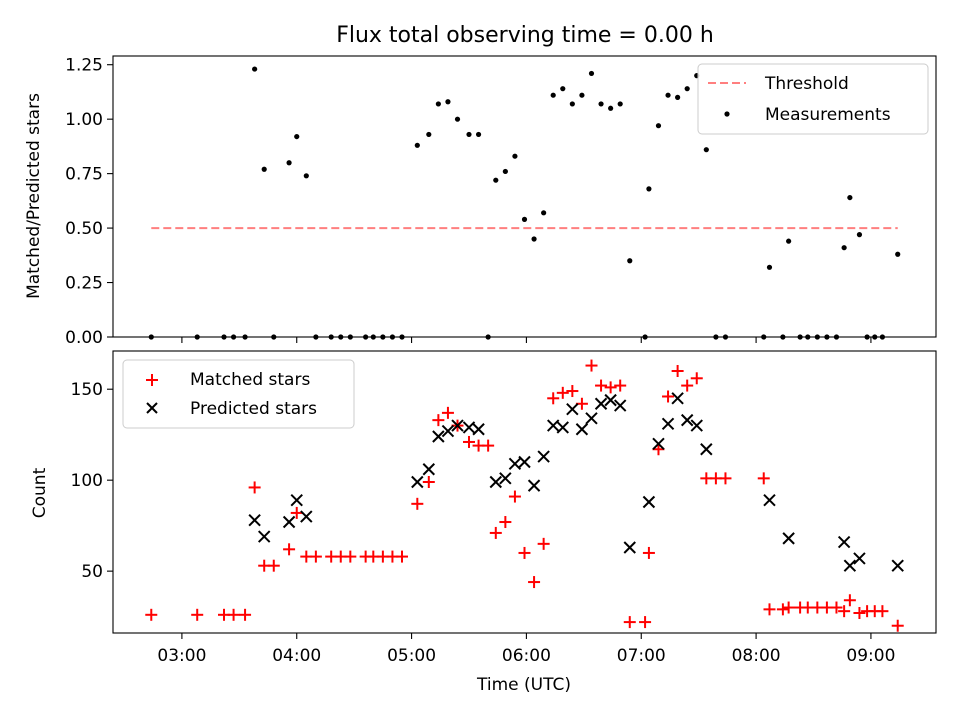 This screenshot has height=720, width=960. Describe the element at coordinates (756, 656) in the screenshot. I see `x-tick-label: 08:00` at that location.